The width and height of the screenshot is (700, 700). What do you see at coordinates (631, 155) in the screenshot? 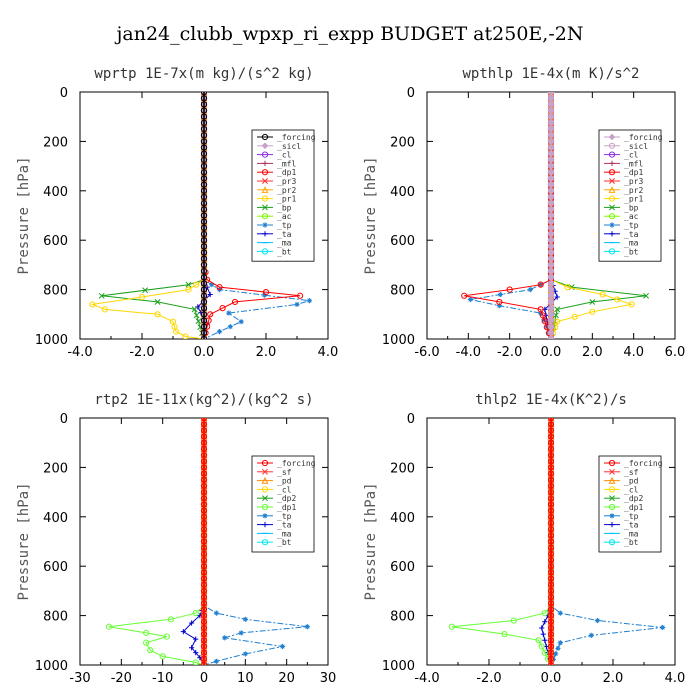
I see `legend-label: _cl` at bounding box center [631, 155].